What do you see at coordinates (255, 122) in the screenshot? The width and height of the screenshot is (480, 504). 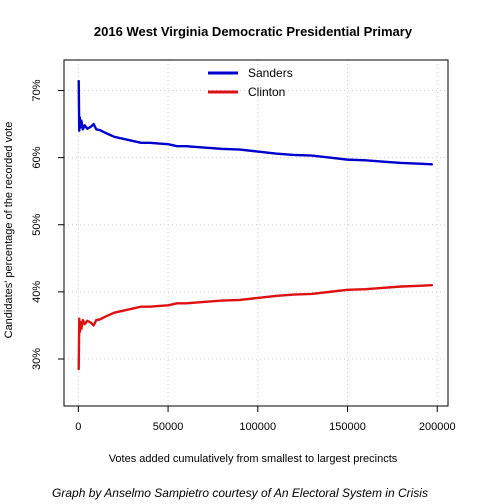 I see `series-line-sanders` at bounding box center [255, 122].